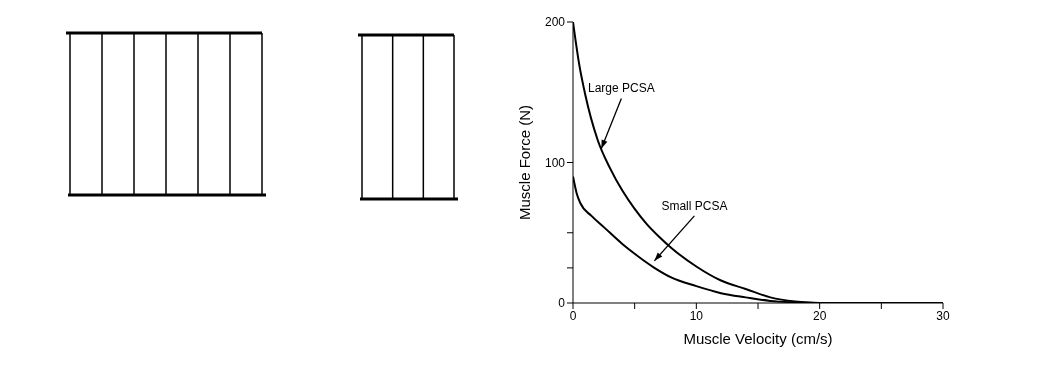 The width and height of the screenshot is (1056, 382). I want to click on x-axis-title: Muscle Velocity (cm/s), so click(758, 338).